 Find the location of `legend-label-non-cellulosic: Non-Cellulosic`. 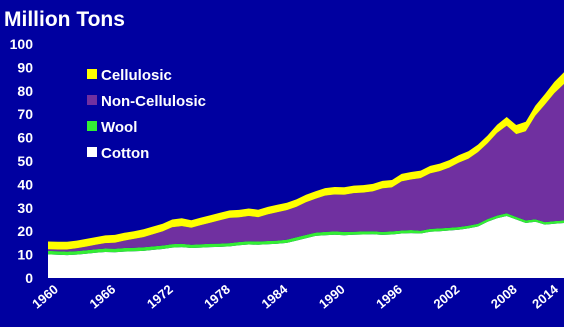

legend-label-non-cellulosic: Non-Cellulosic is located at coordinates (153, 101).